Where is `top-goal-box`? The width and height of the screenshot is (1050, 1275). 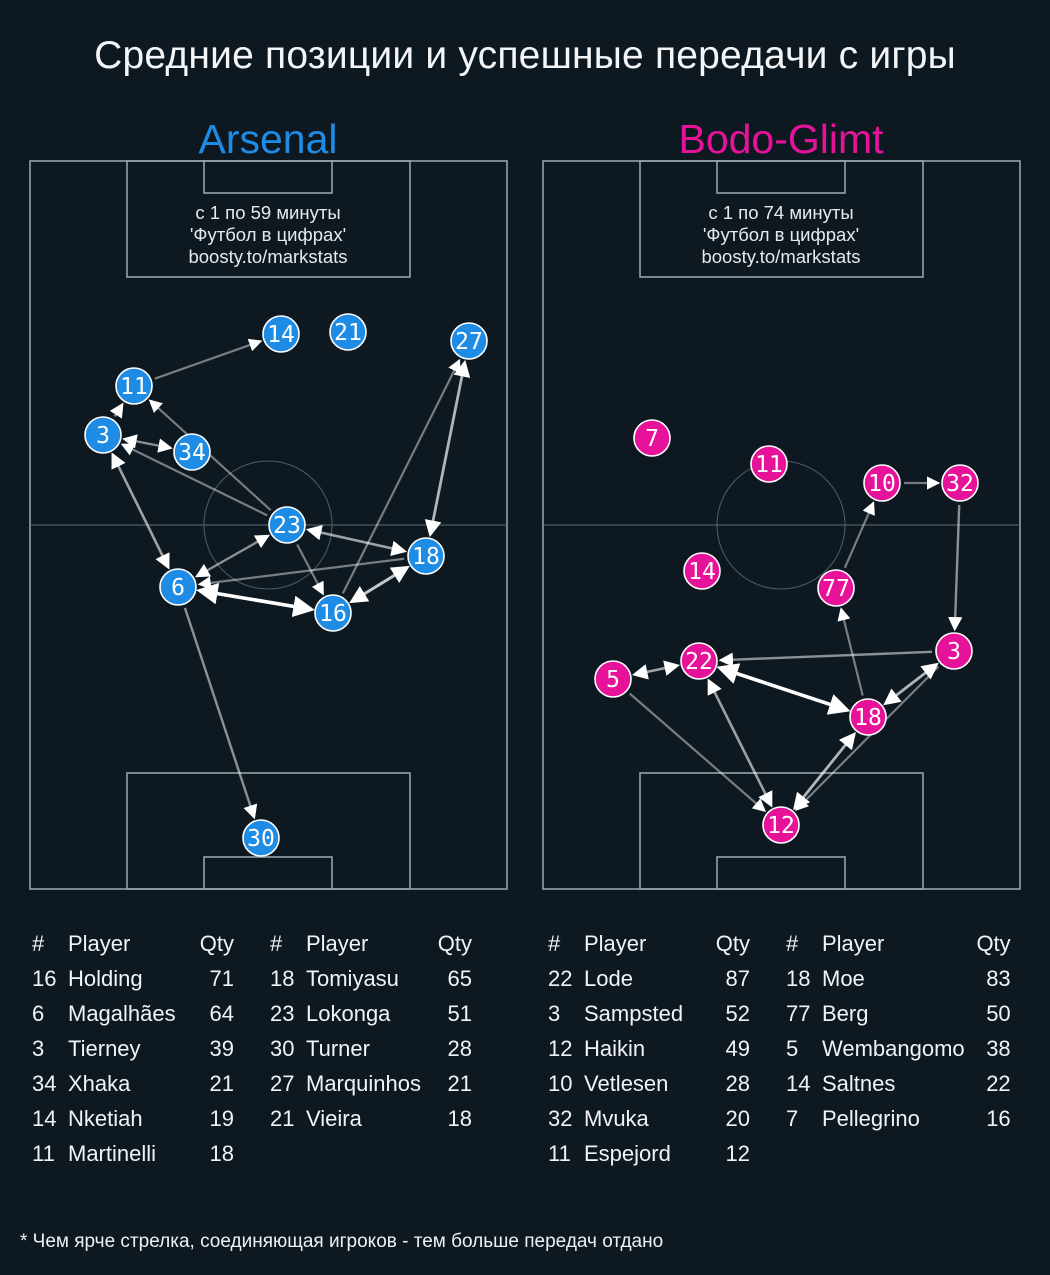
top-goal-box is located at coordinates (268, 177).